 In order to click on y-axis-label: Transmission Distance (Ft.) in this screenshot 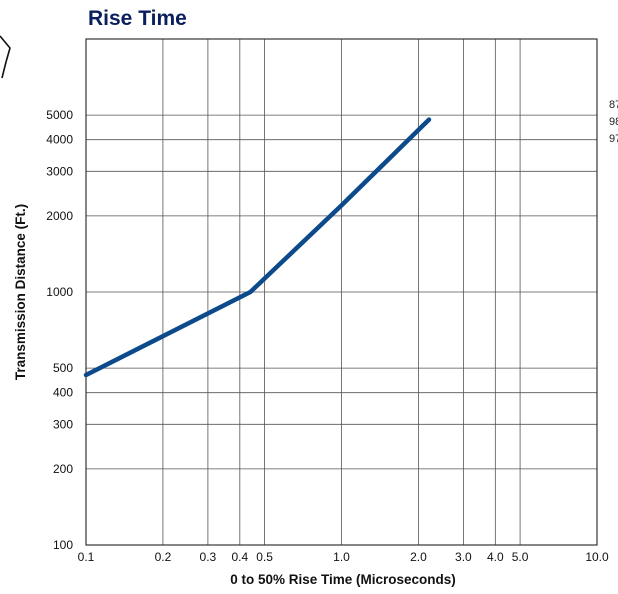, I will do `click(20, 292)`.